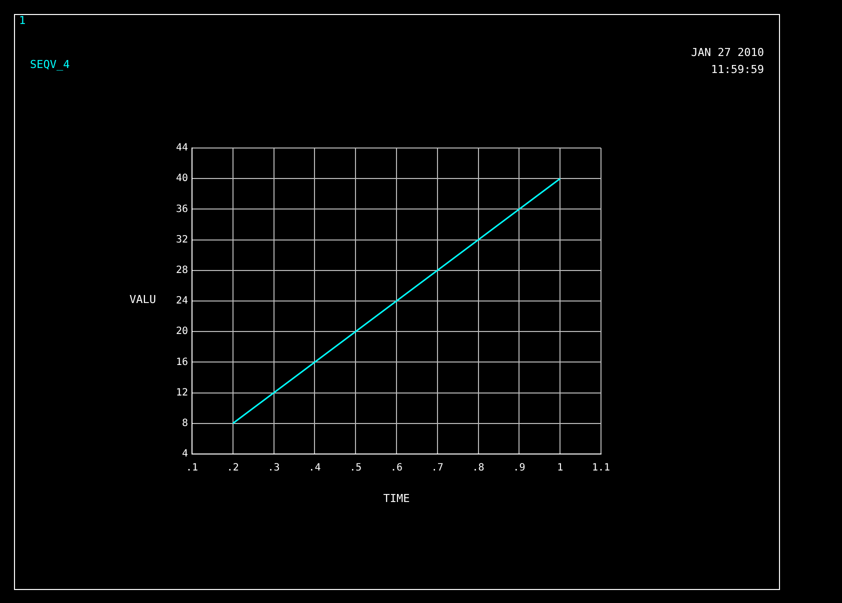 The width and height of the screenshot is (842, 603). What do you see at coordinates (232, 468) in the screenshot?
I see `x-tick-label: .2` at bounding box center [232, 468].